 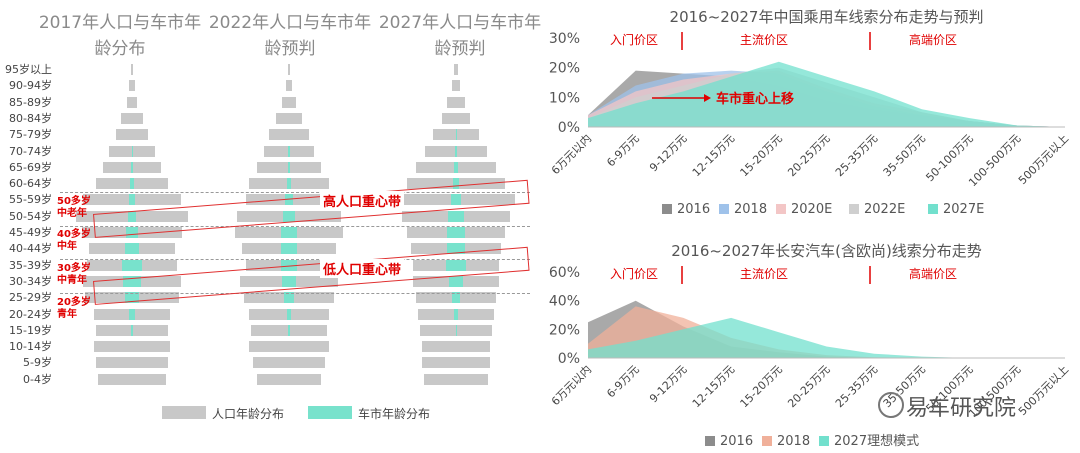 What do you see at coordinates (30, 330) in the screenshot?
I see `age-label: 15-19岁` at bounding box center [30, 330].